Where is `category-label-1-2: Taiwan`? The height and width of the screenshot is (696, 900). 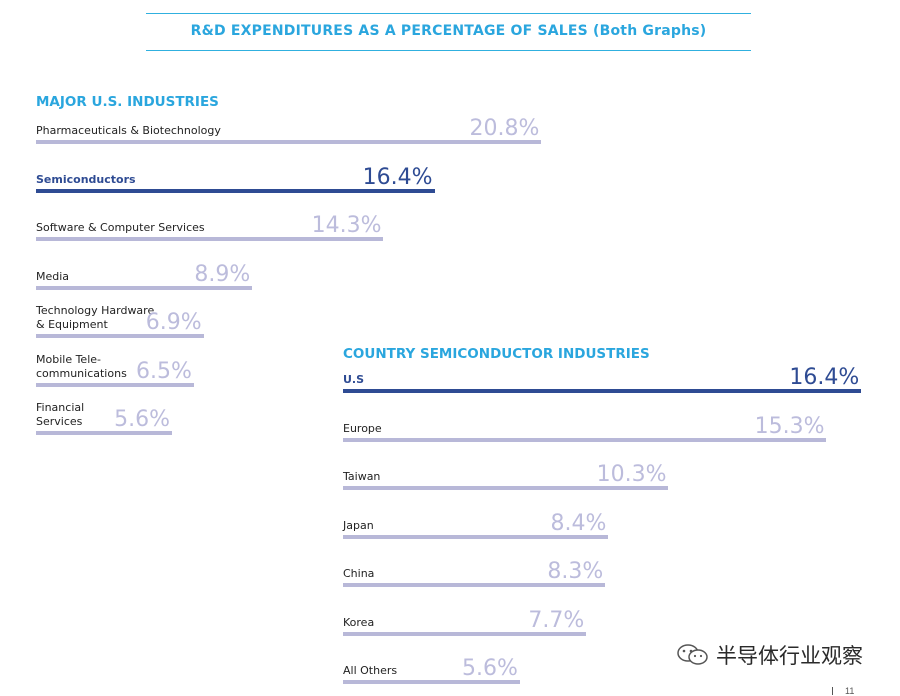
category-label-1-2: Taiwan is located at coordinates (362, 476).